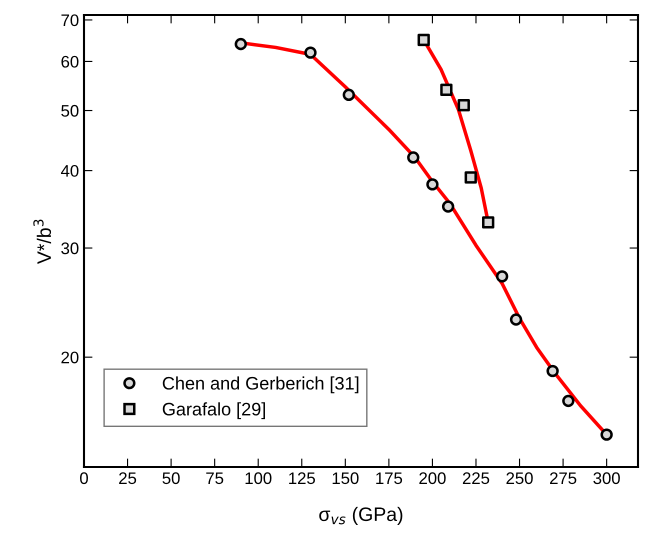  Describe the element at coordinates (171, 478) in the screenshot. I see `x-tick-label: 50` at that location.